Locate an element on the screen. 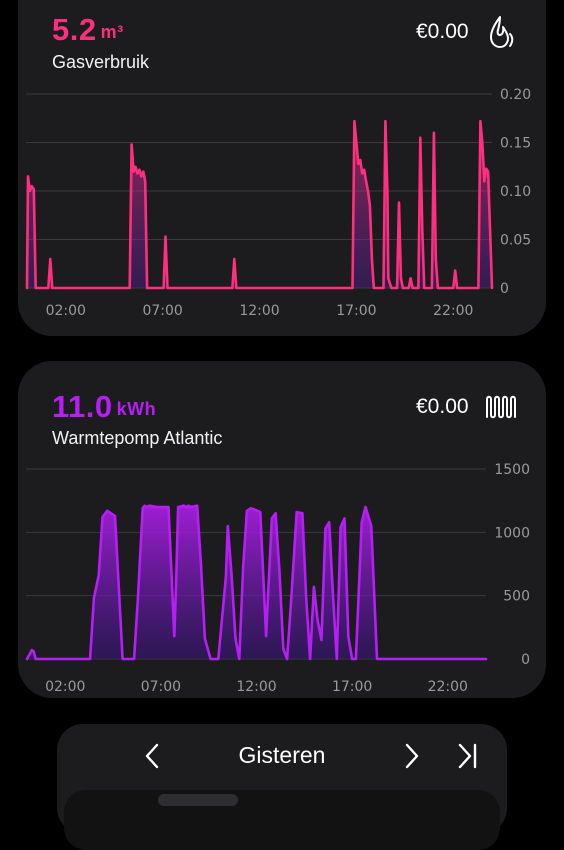  skip-to-end-icon is located at coordinates (467, 756).